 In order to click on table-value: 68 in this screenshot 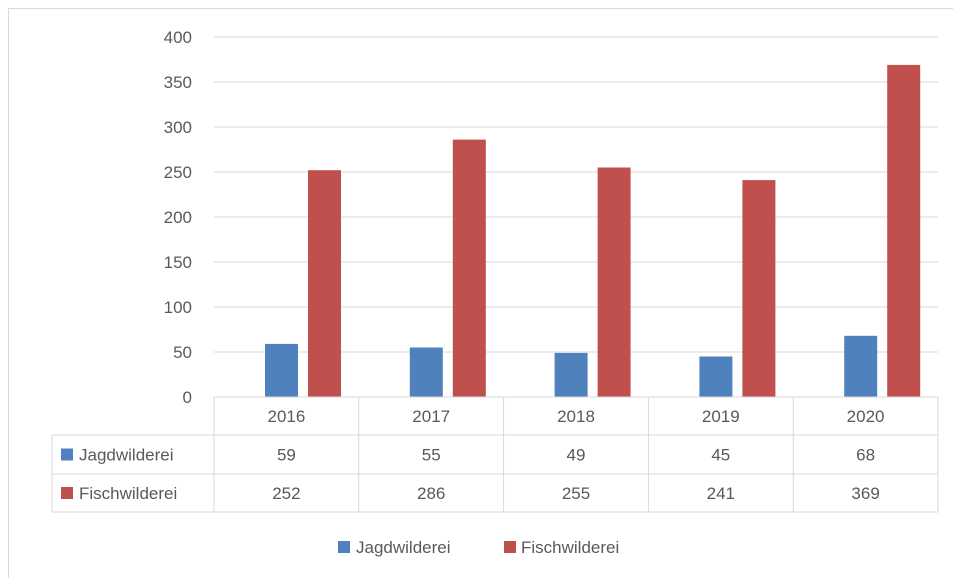, I will do `click(865, 455)`.